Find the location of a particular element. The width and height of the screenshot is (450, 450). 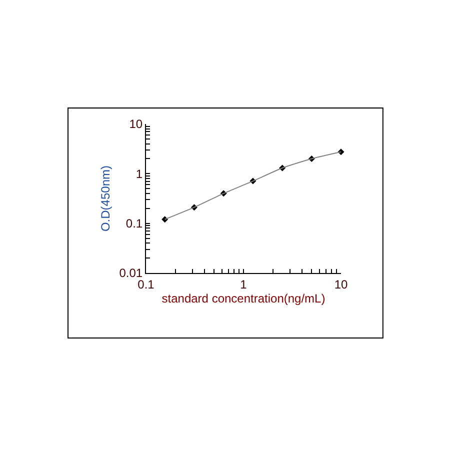

y-tick-label: 1 is located at coordinates (139, 173).